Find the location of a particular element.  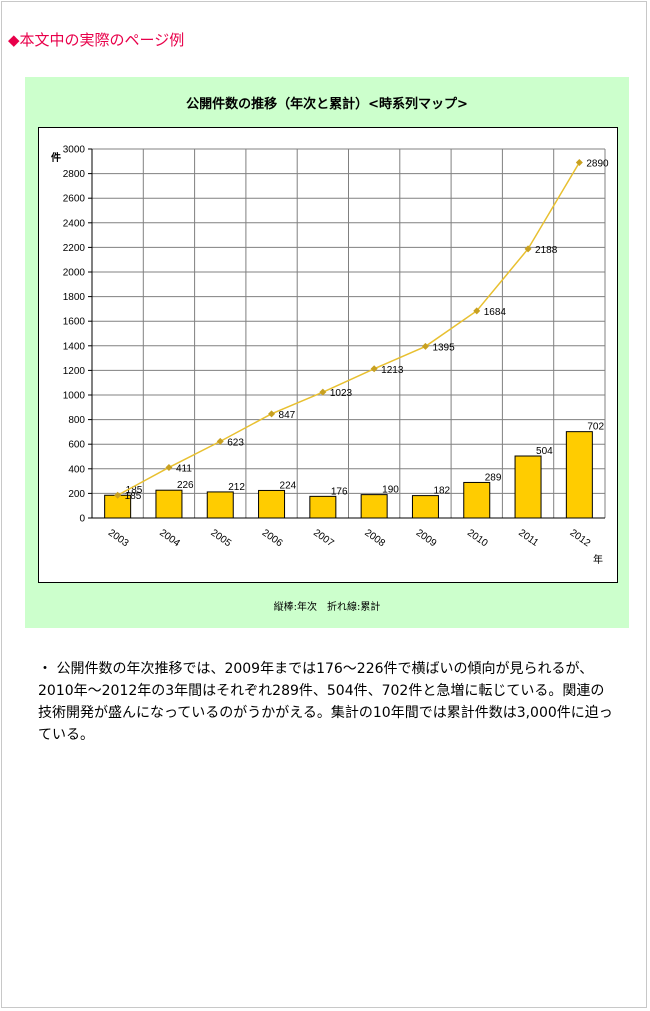

x-tick-label: 2010 is located at coordinates (477, 538).